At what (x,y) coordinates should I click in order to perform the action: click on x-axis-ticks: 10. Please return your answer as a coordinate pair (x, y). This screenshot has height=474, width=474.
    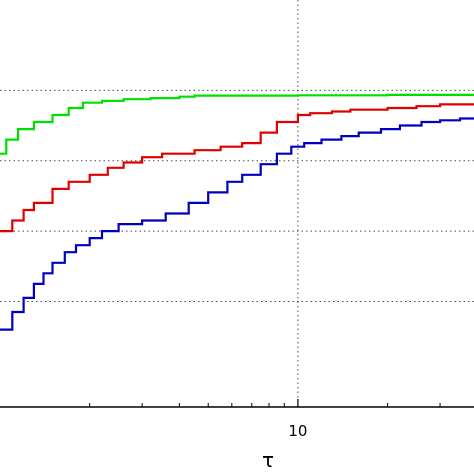
    Looking at the image, I should click on (265, 419).